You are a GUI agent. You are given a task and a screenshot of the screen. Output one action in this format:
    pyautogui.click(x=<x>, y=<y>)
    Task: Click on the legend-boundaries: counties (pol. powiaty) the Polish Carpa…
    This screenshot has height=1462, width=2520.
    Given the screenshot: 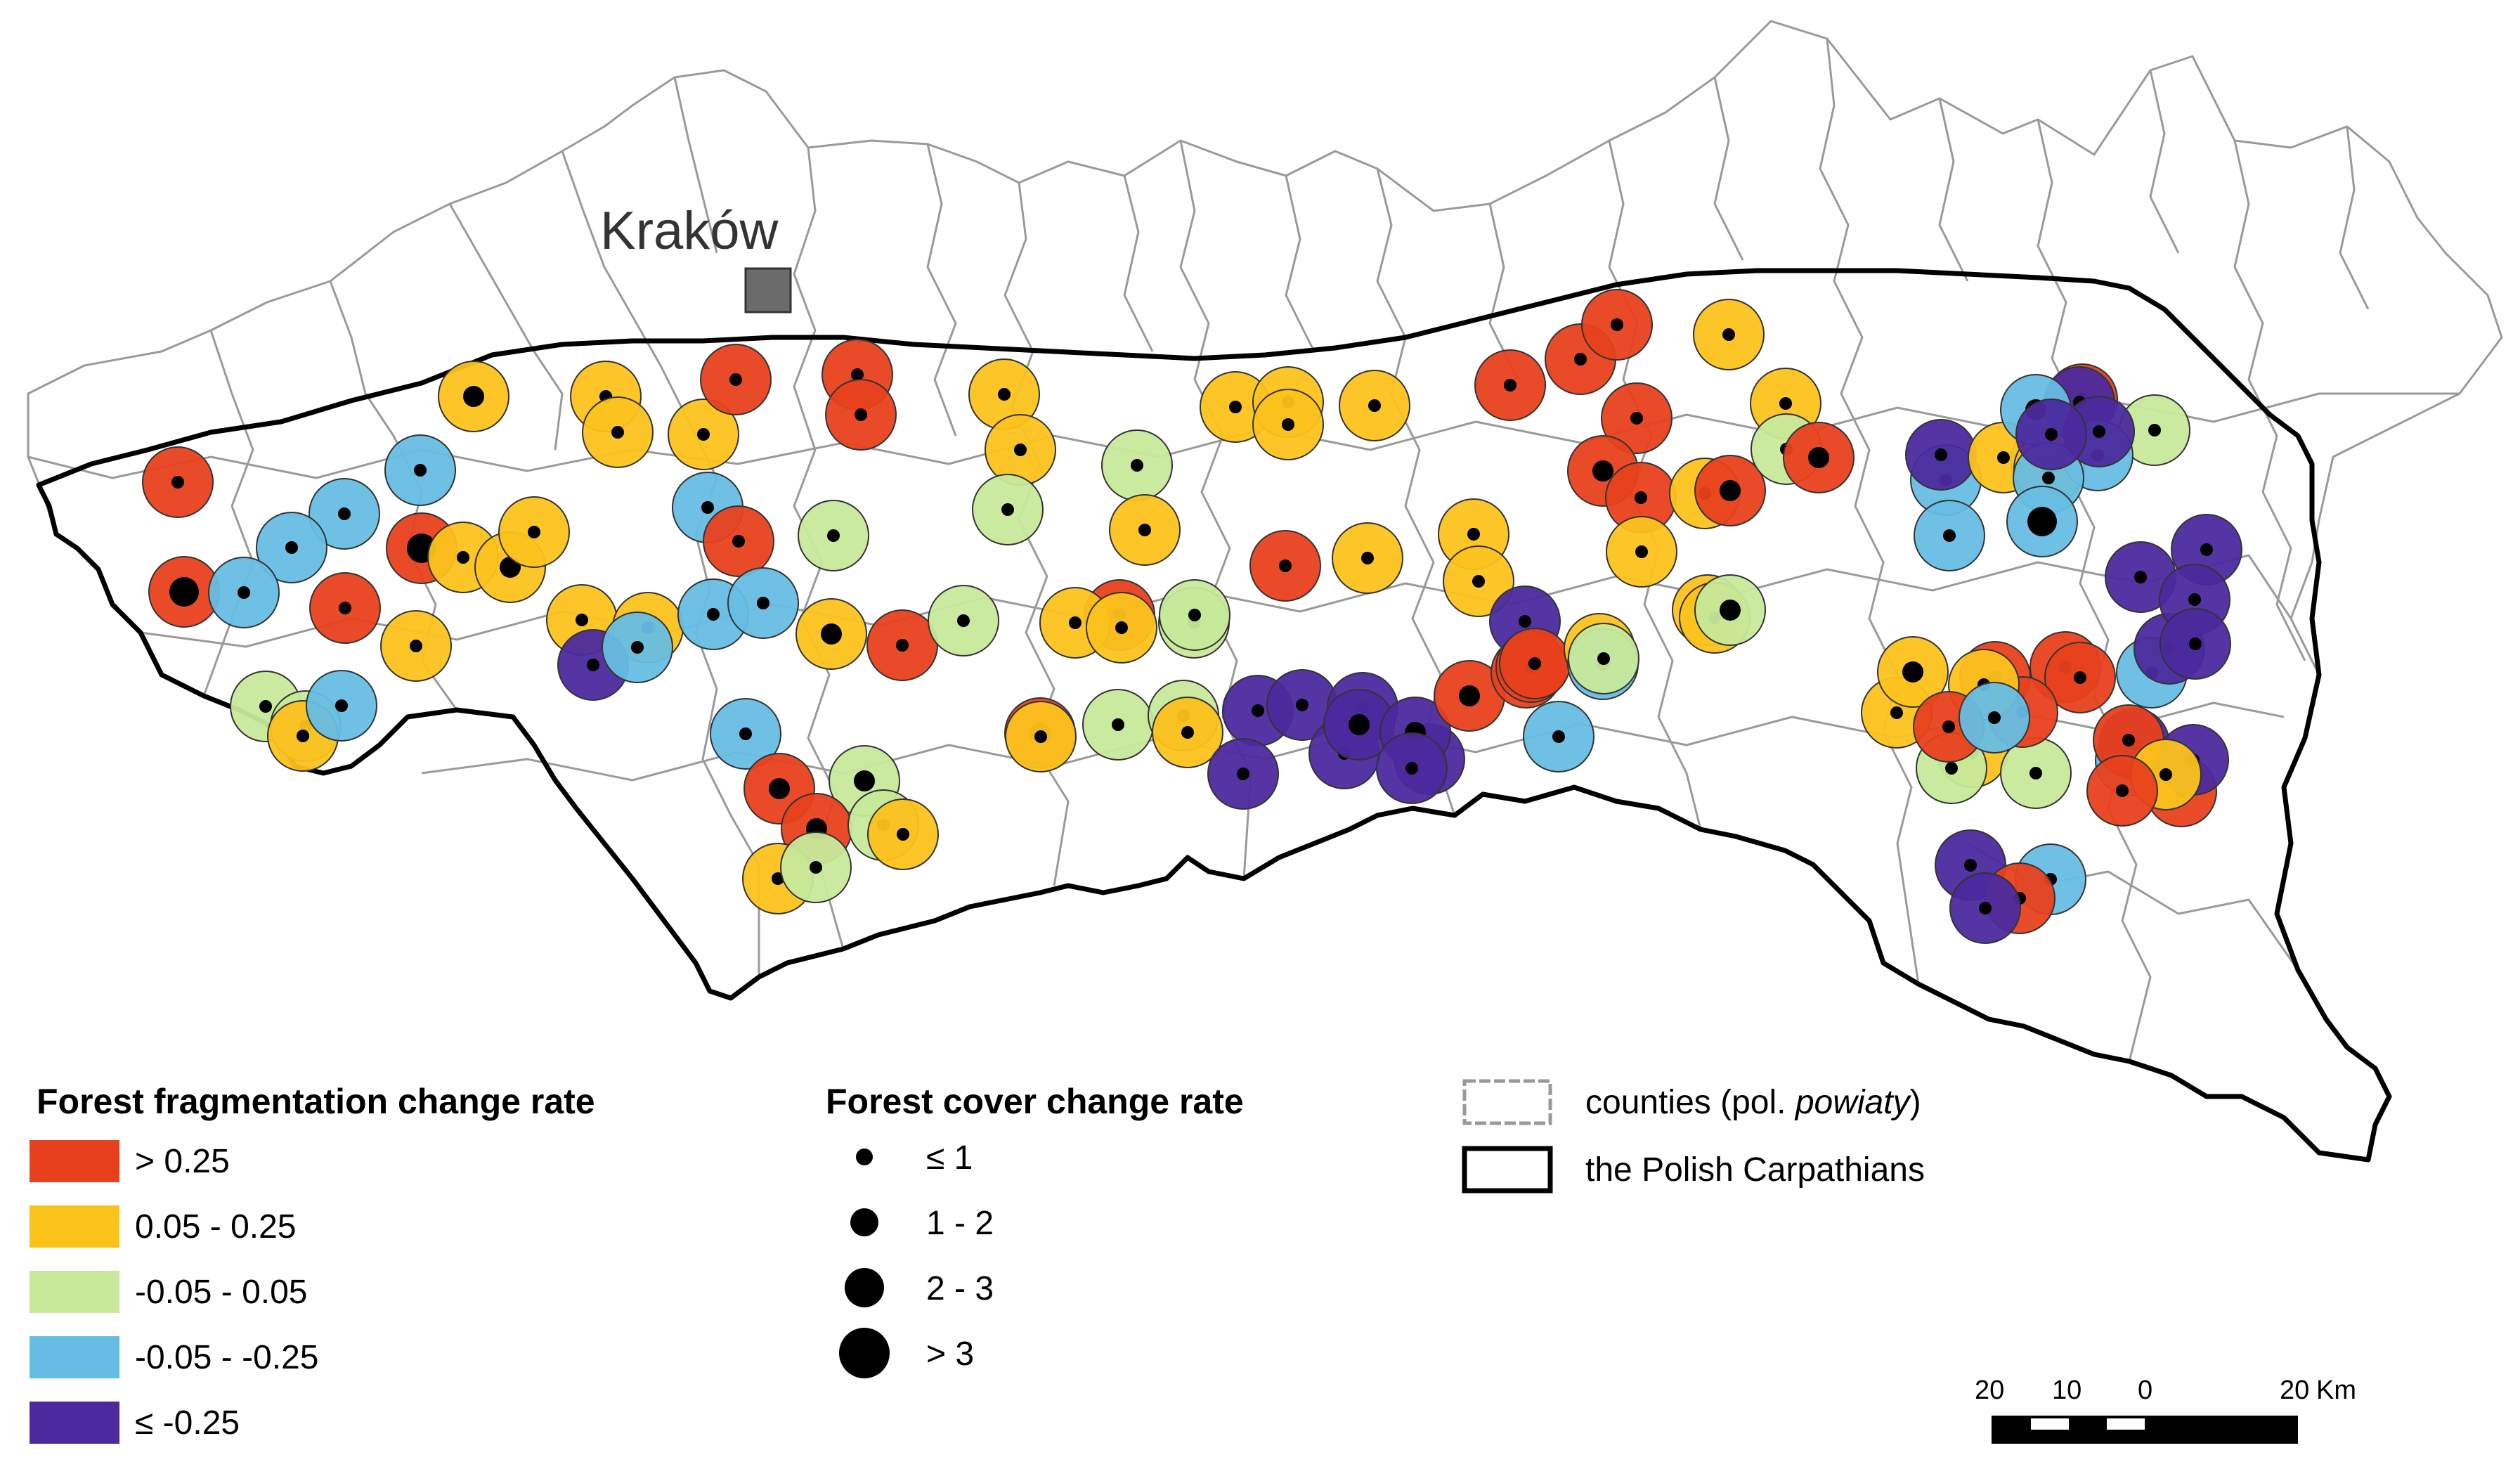 What is the action you would take?
    pyautogui.click(x=1693, y=1136)
    